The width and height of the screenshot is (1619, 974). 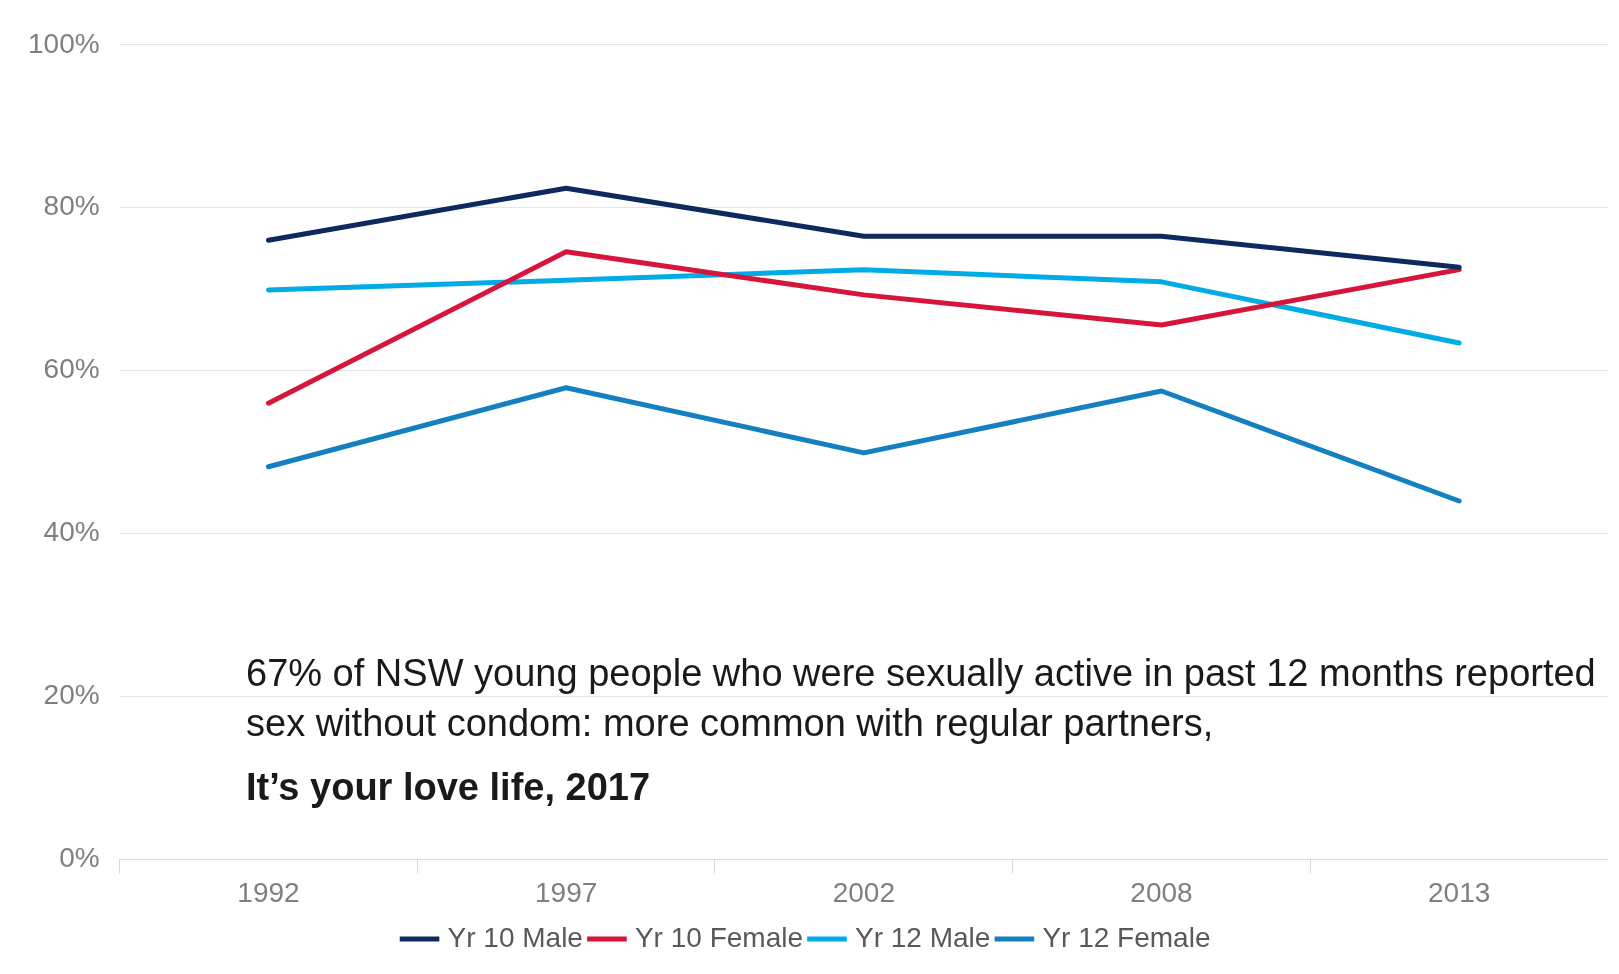 I want to click on y-tick-label: 100%, so click(x=63, y=43).